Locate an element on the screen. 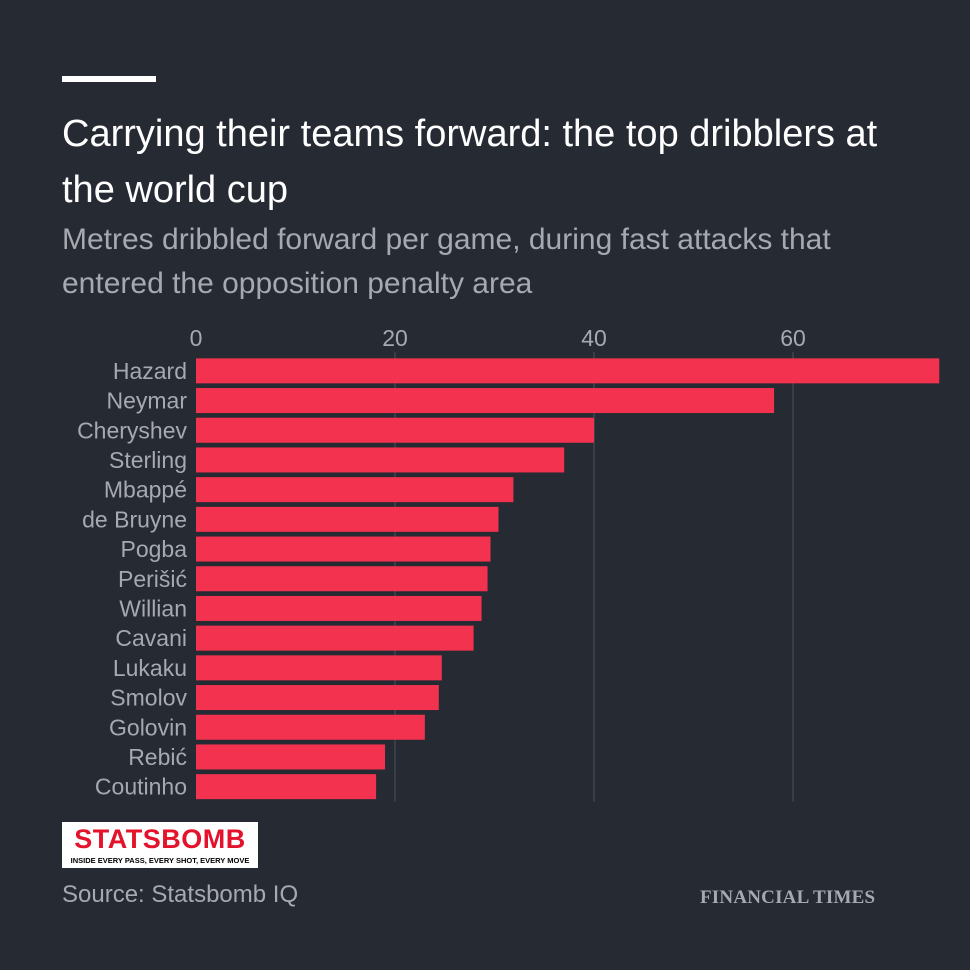 The width and height of the screenshot is (970, 970). bar-golovin is located at coordinates (310, 727).